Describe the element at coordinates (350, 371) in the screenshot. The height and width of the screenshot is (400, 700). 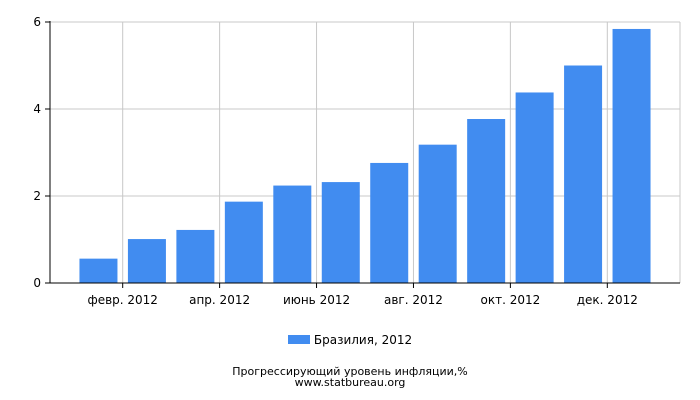
I see `chart-caption: Прогрессирующий уровень инфляции,%` at that location.